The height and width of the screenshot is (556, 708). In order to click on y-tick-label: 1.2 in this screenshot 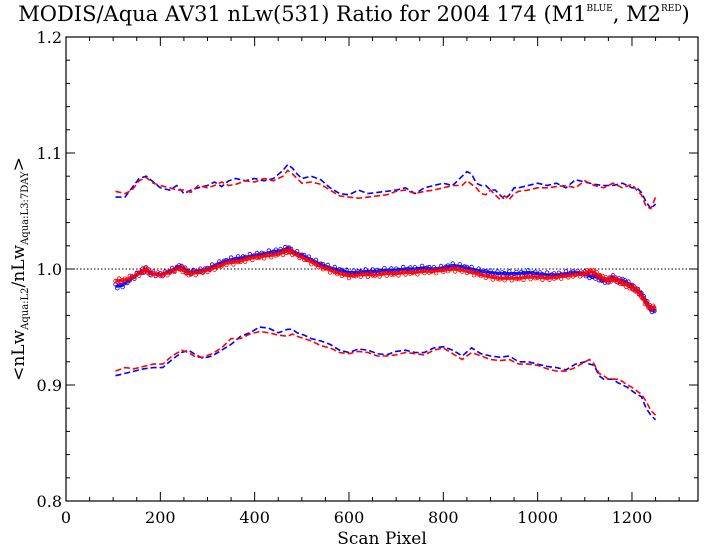, I will do `click(49, 37)`.